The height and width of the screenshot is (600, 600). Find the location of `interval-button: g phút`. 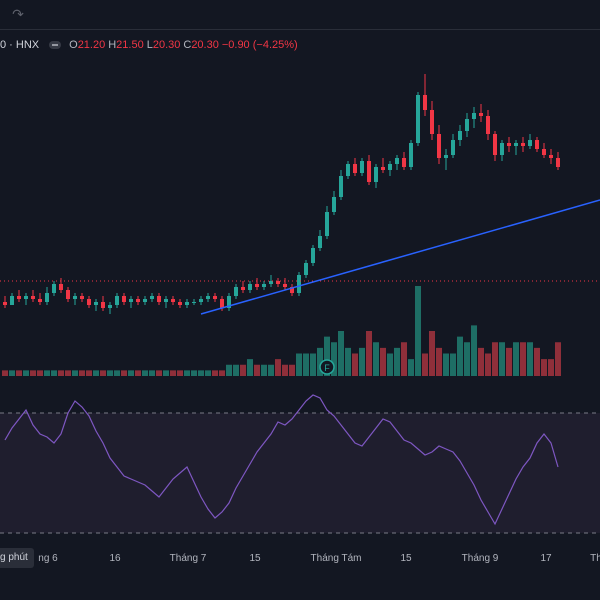

interval-button: g phút is located at coordinates (17, 558).